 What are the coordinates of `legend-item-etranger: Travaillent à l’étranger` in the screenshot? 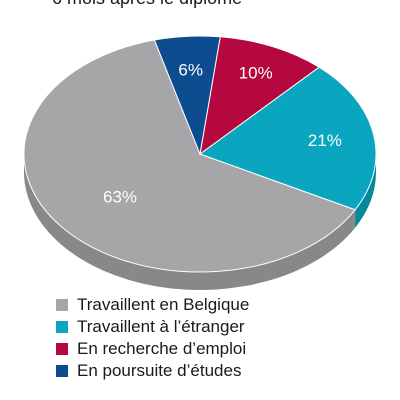 It's located at (152, 327).